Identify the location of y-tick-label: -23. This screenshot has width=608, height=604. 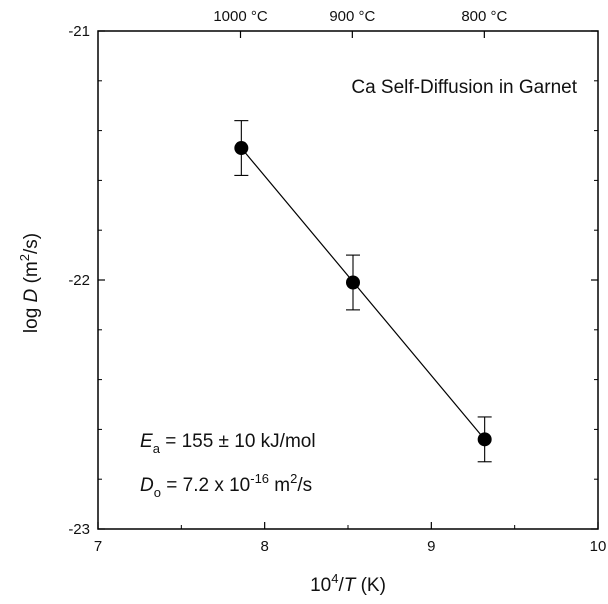
(79, 529).